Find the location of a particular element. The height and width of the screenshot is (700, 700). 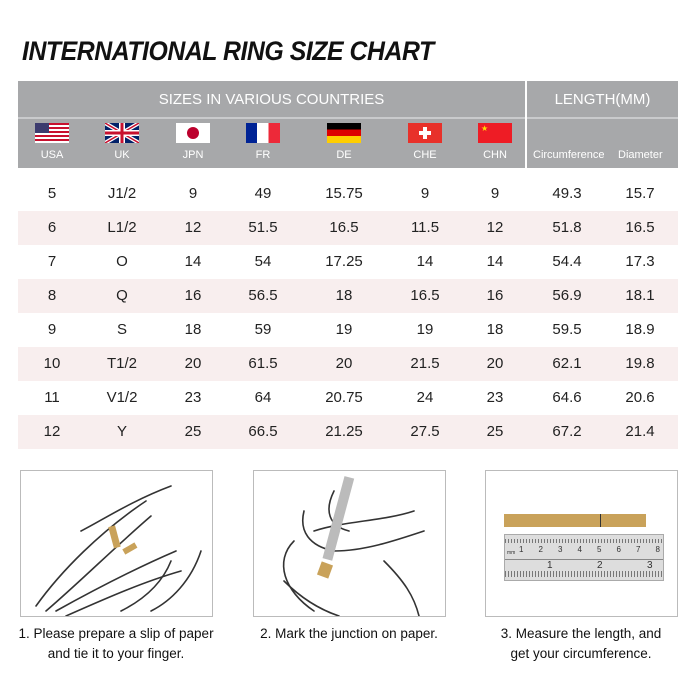

table-cell: 67.2 is located at coordinates (567, 431).